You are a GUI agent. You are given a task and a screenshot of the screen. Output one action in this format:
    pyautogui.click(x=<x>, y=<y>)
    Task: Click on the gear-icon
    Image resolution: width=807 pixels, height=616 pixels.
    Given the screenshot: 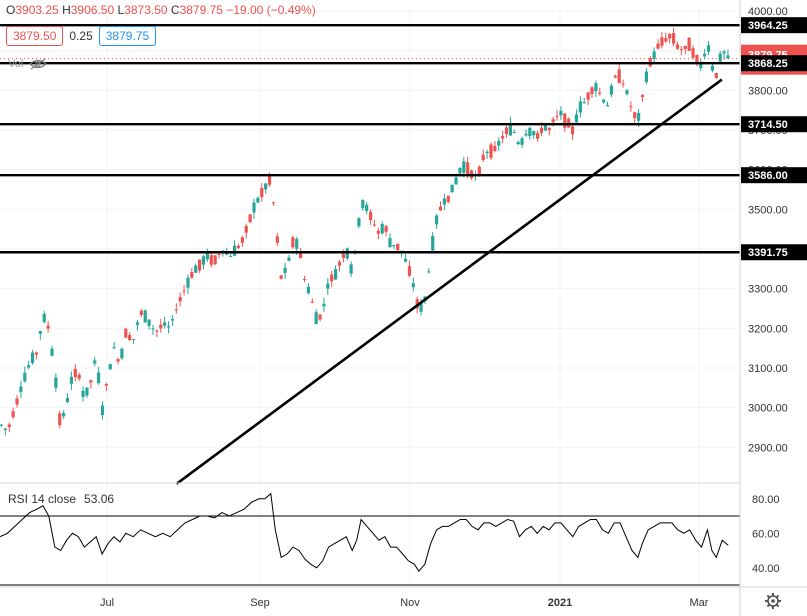 What is the action you would take?
    pyautogui.click(x=773, y=601)
    